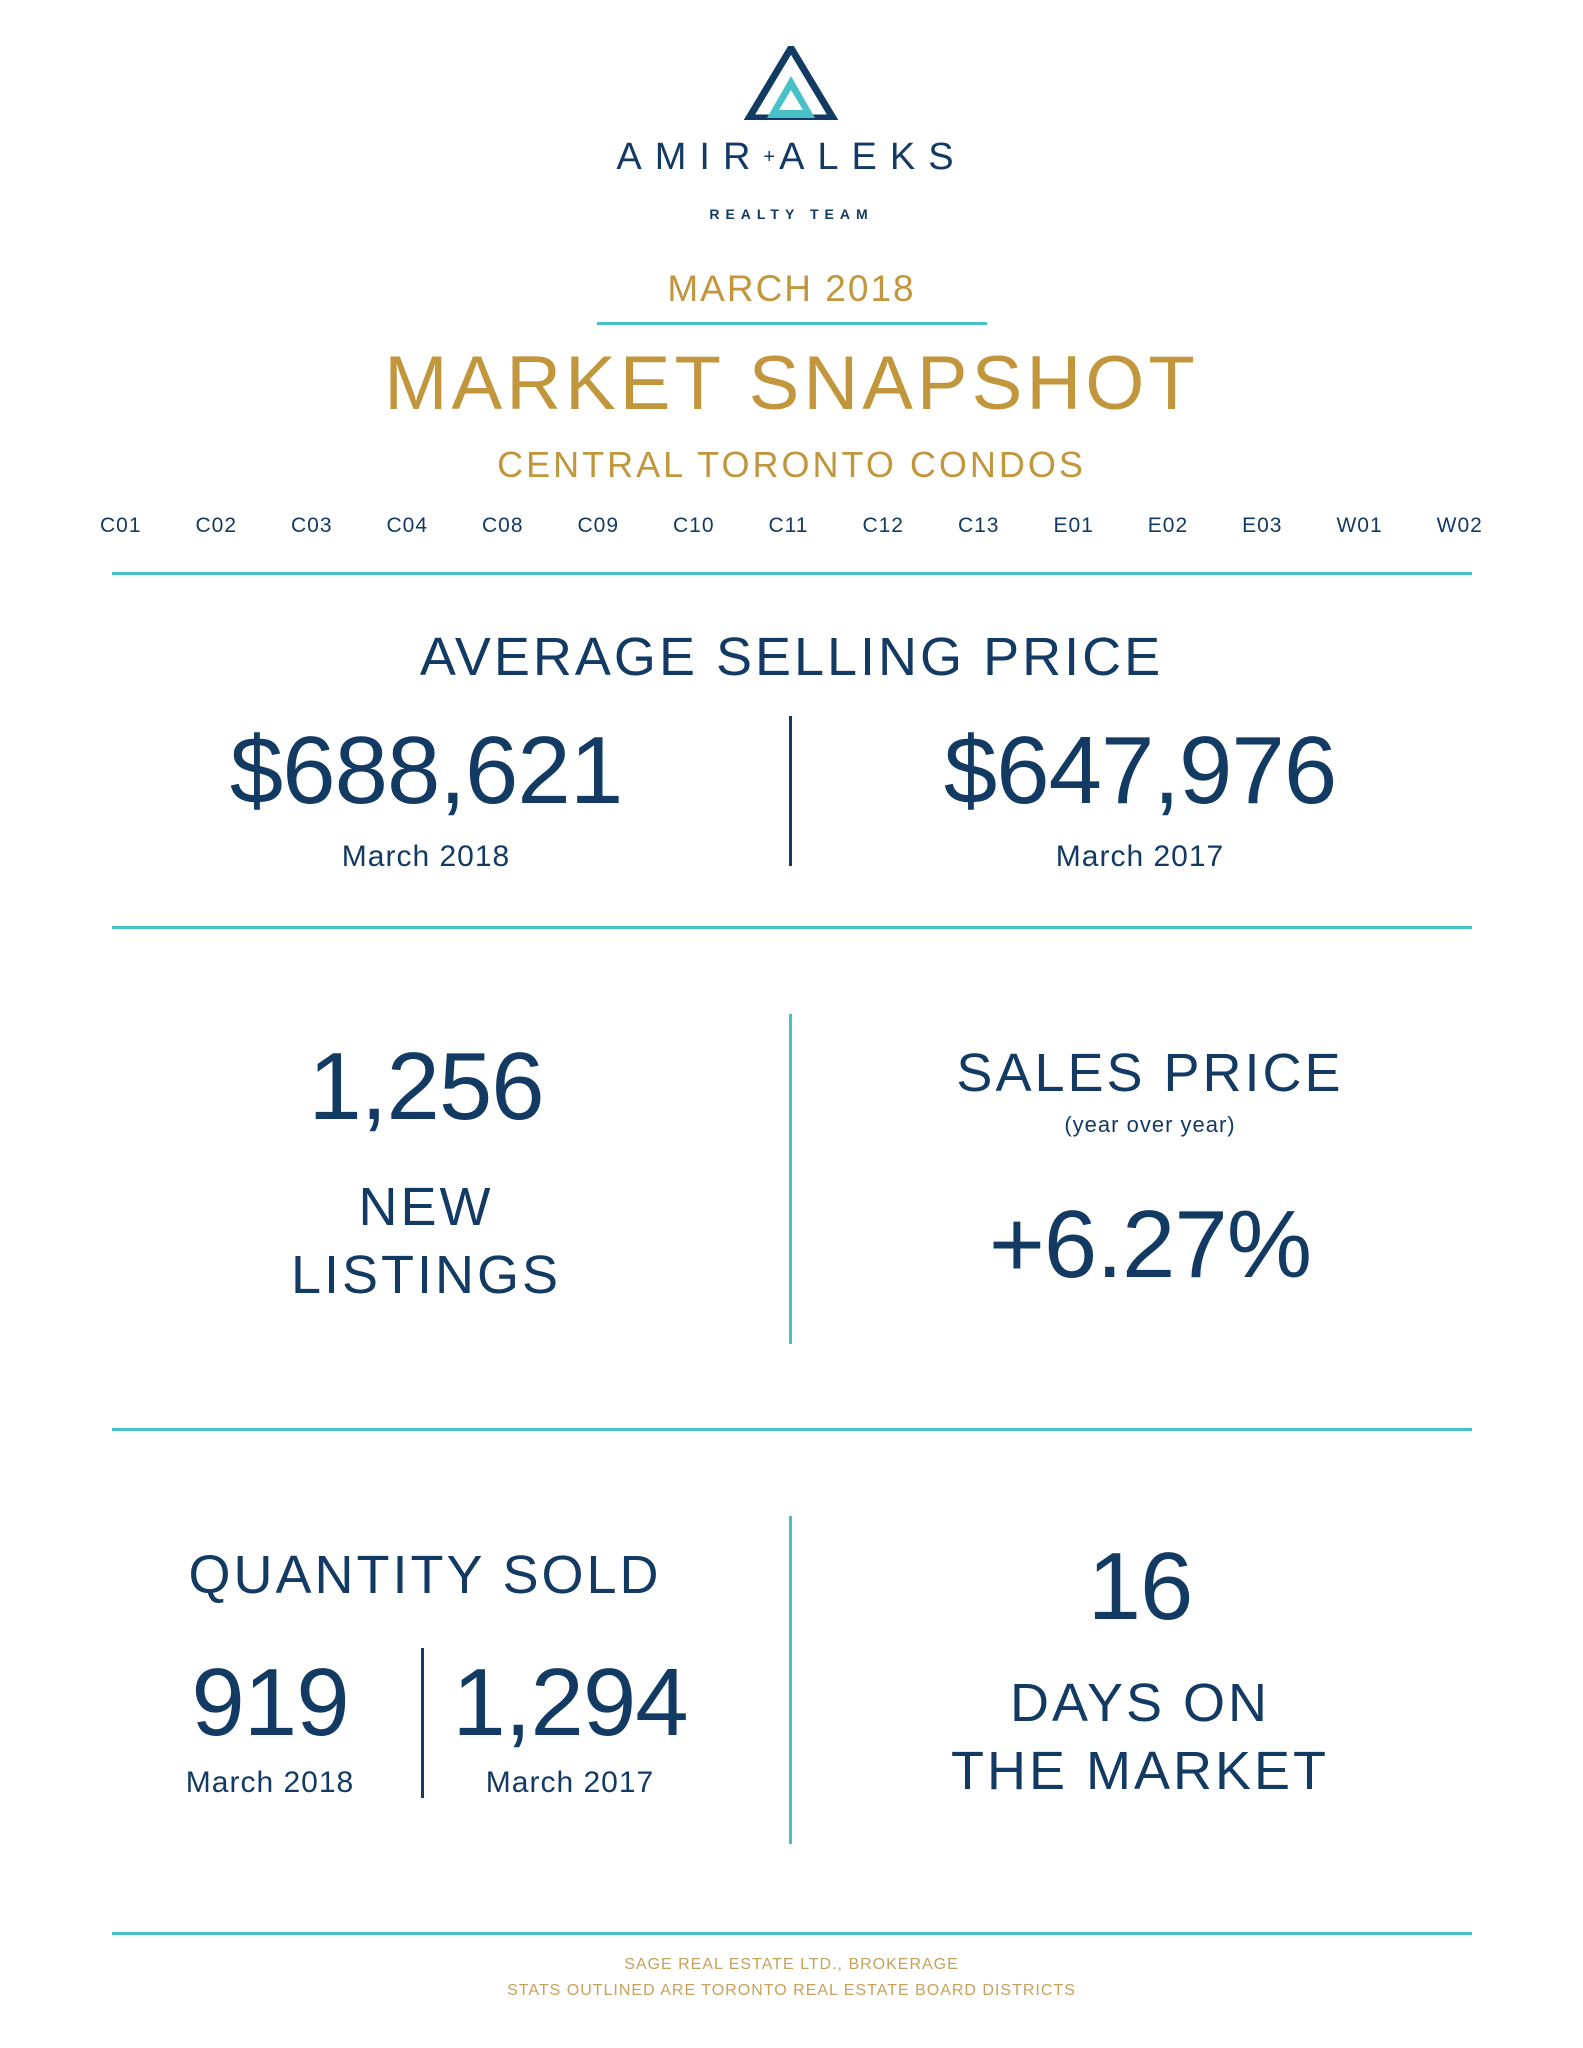  I want to click on brand-right: ALEKS, so click(873, 157).